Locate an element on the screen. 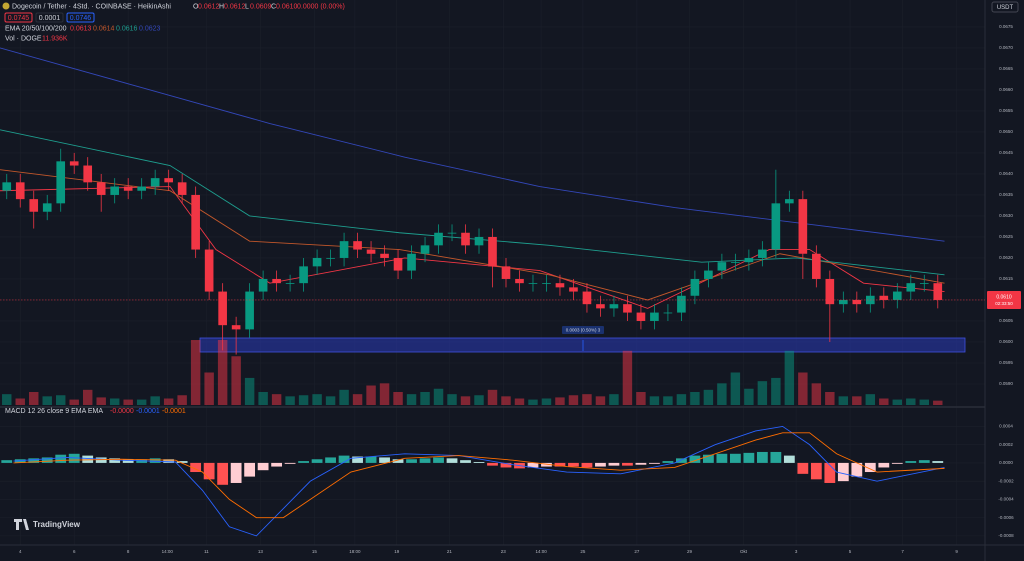  measure-label: 0.0003 (0.50%) 3 is located at coordinates (583, 330).